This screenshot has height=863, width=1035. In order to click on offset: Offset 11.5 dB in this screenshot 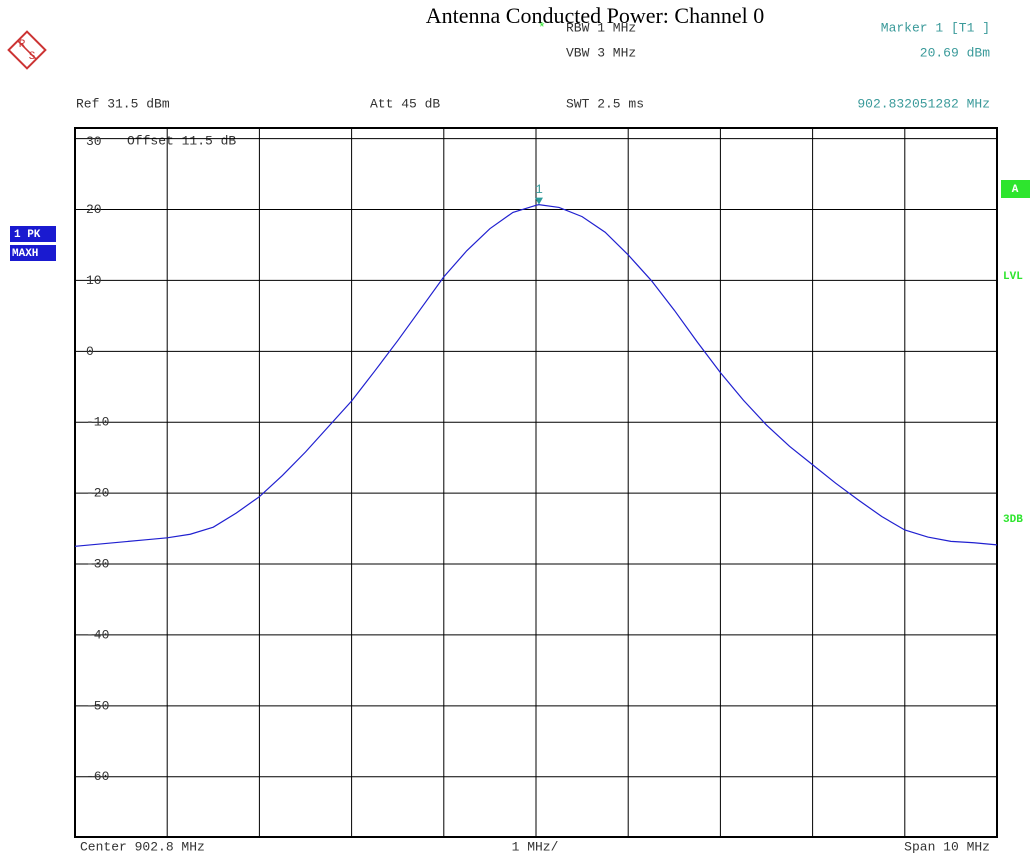, I will do `click(181, 140)`.